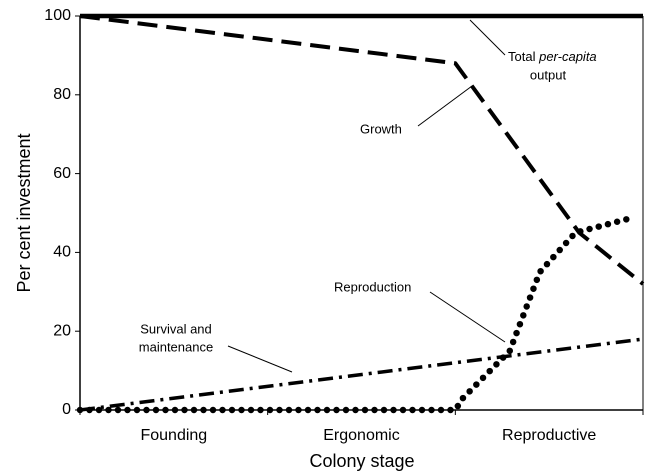 This screenshot has height=473, width=653. Describe the element at coordinates (522, 56) in the screenshot. I see `annotation-text: Total` at that location.